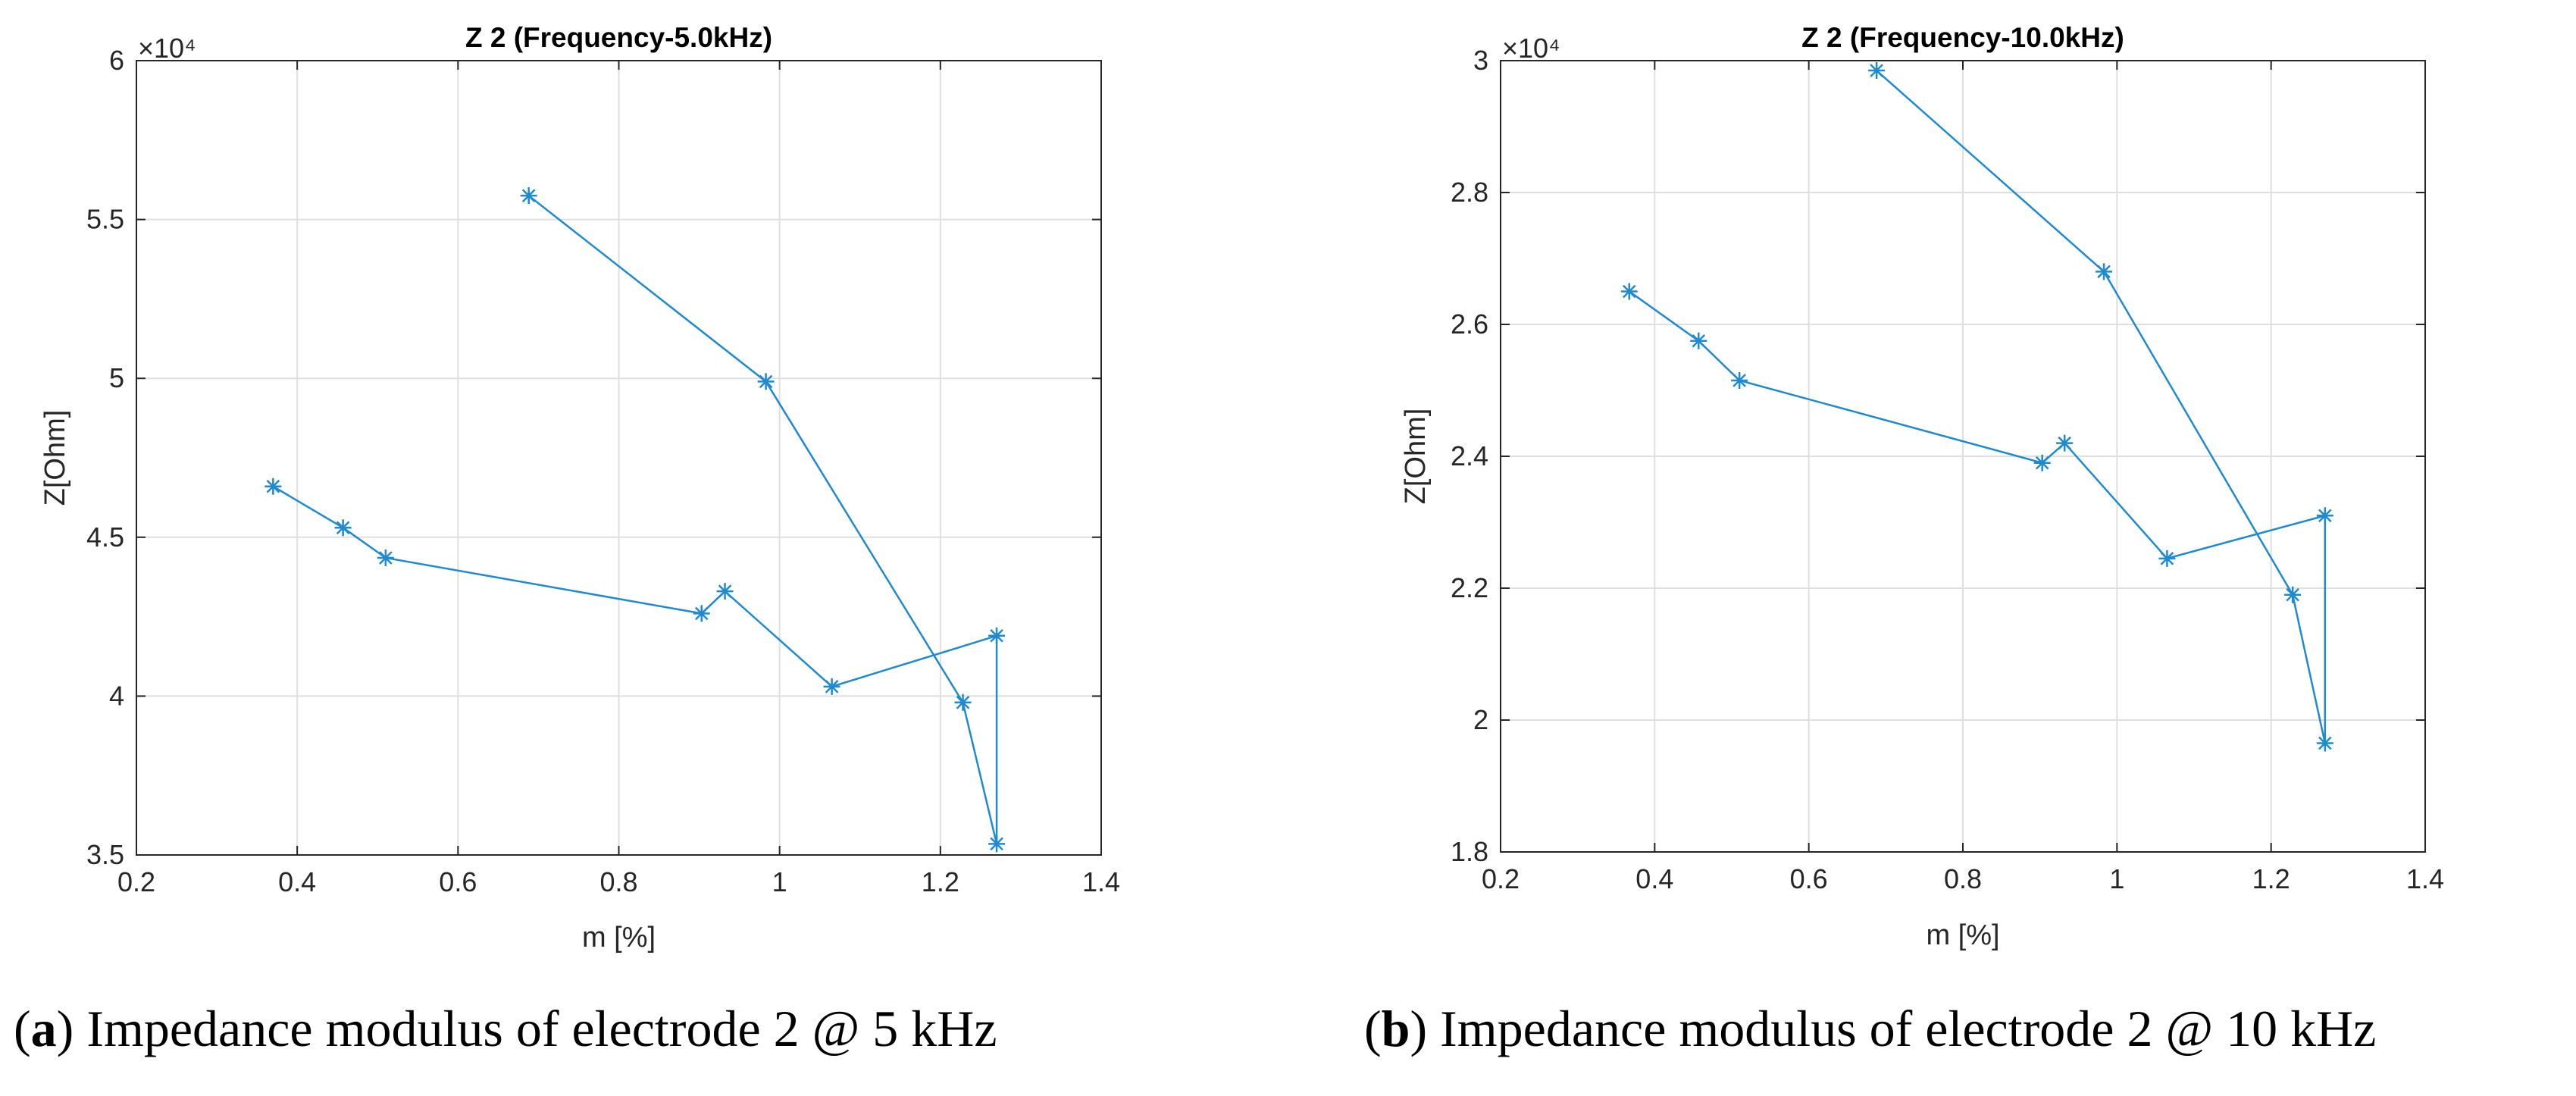  What do you see at coordinates (1480, 719) in the screenshot?
I see `chart2-y-tick-label: 2` at bounding box center [1480, 719].